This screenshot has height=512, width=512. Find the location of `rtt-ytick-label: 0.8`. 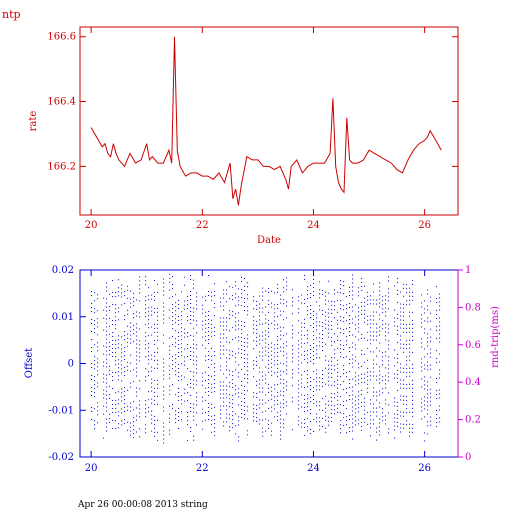

rtt-ytick-label: 0.8 is located at coordinates (473, 307).